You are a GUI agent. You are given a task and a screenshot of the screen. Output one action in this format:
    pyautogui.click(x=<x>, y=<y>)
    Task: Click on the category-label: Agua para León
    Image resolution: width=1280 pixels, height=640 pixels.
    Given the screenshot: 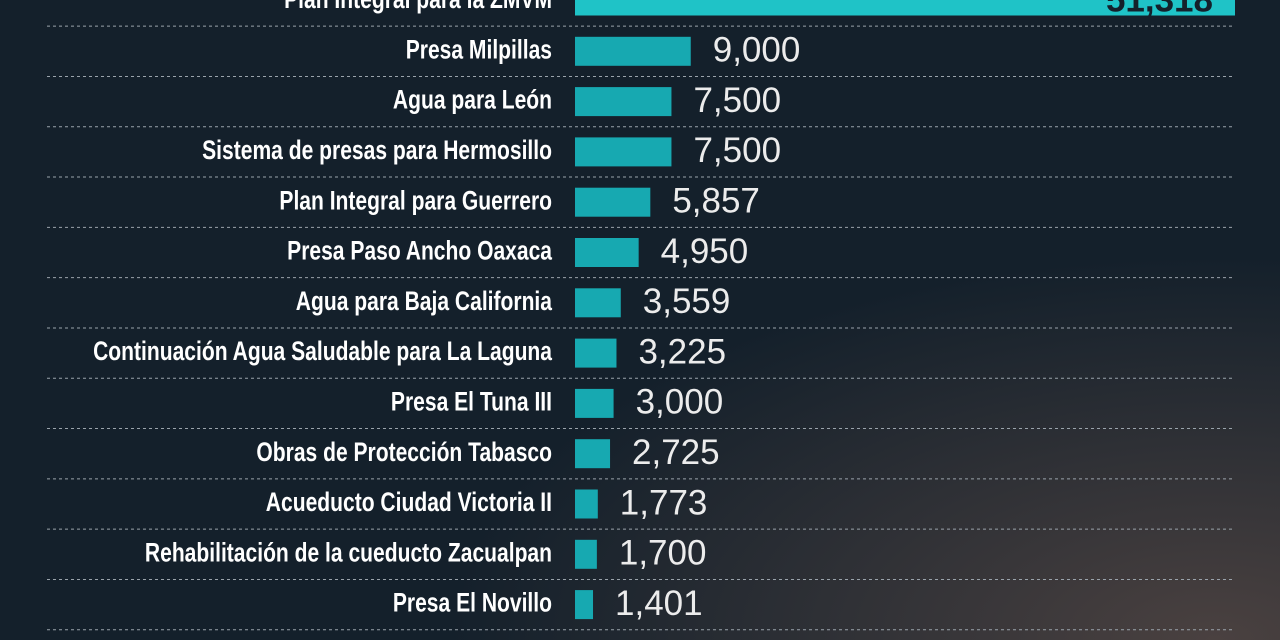 What is the action you would take?
    pyautogui.click(x=472, y=100)
    